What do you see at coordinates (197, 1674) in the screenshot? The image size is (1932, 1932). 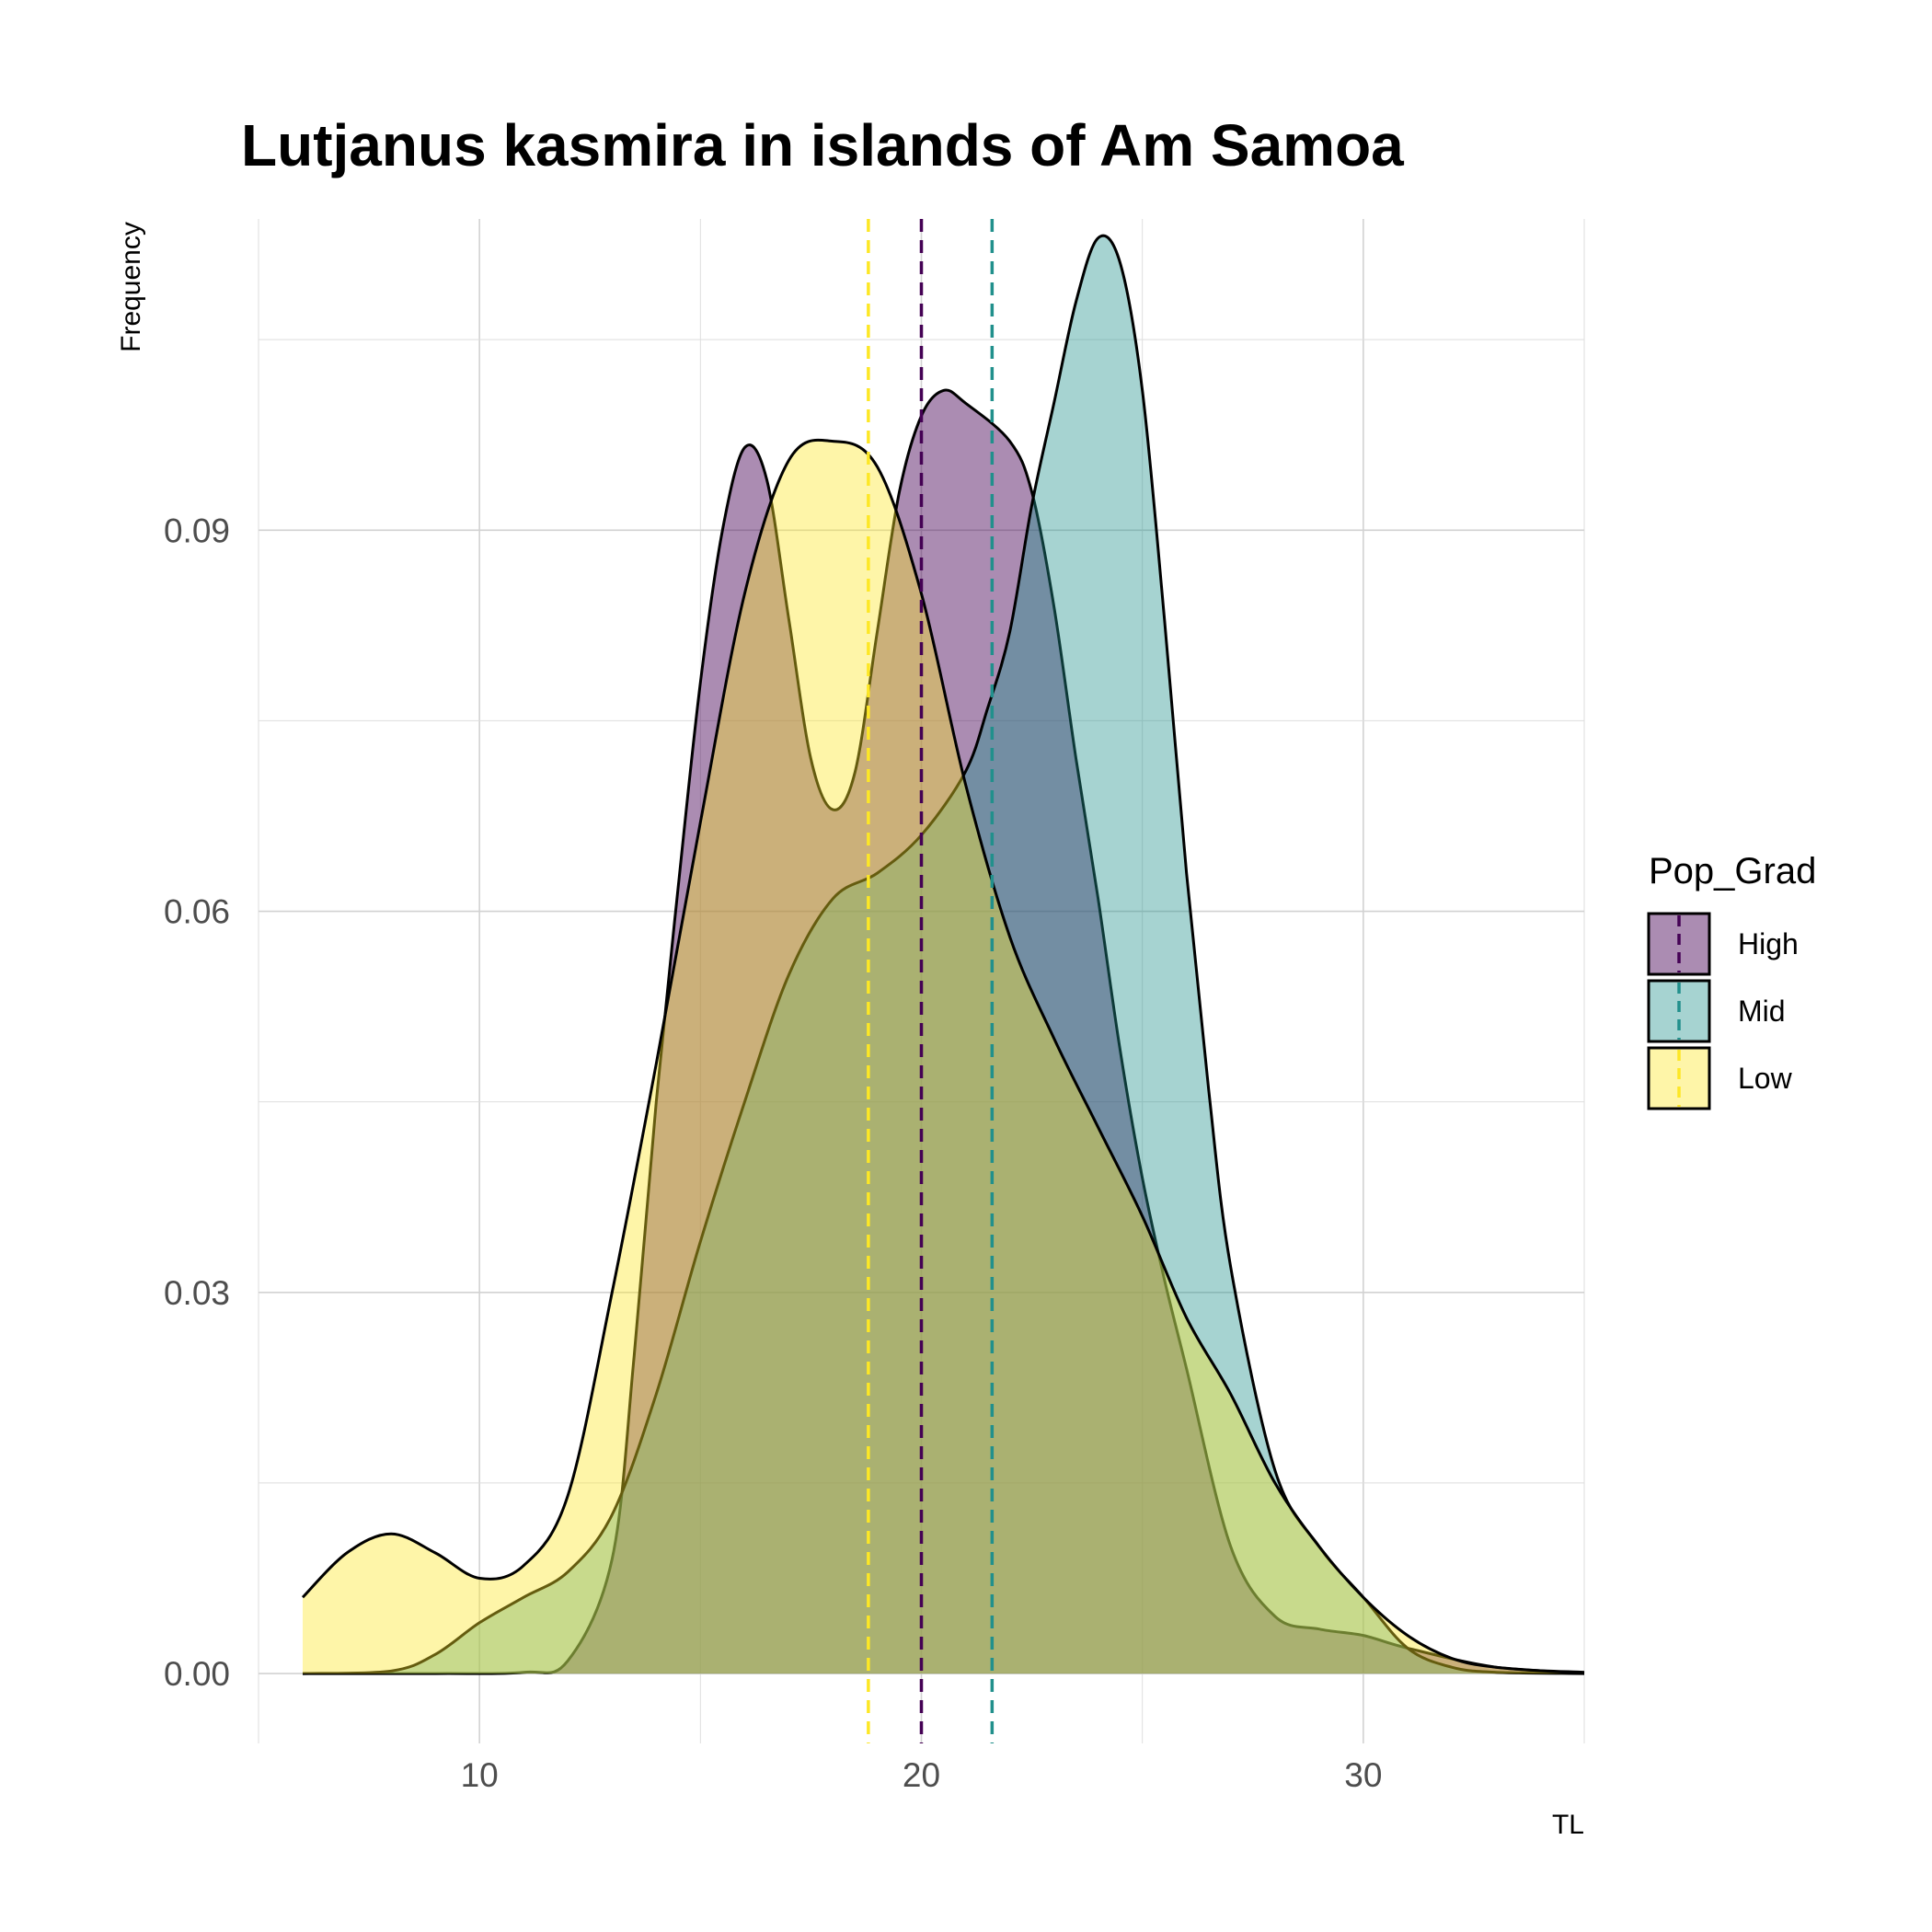 I see `y-tick-label: 0.00` at bounding box center [197, 1674].